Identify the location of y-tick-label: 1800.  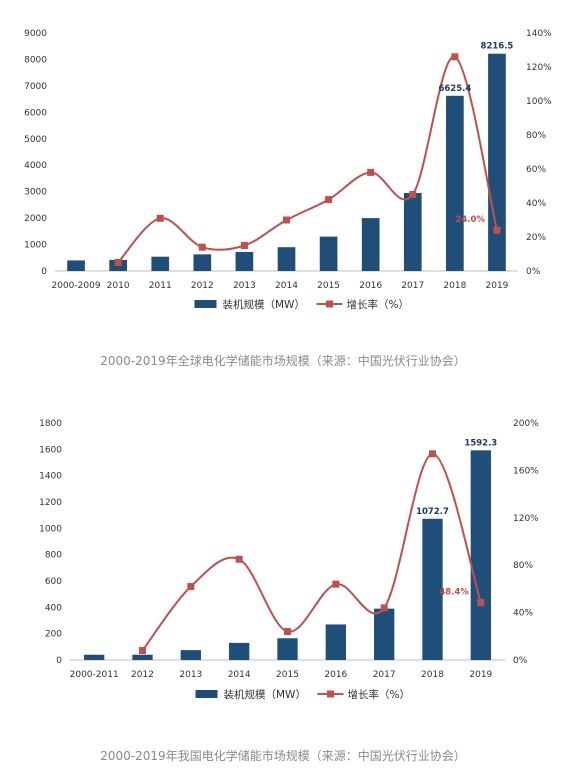
(50, 424).